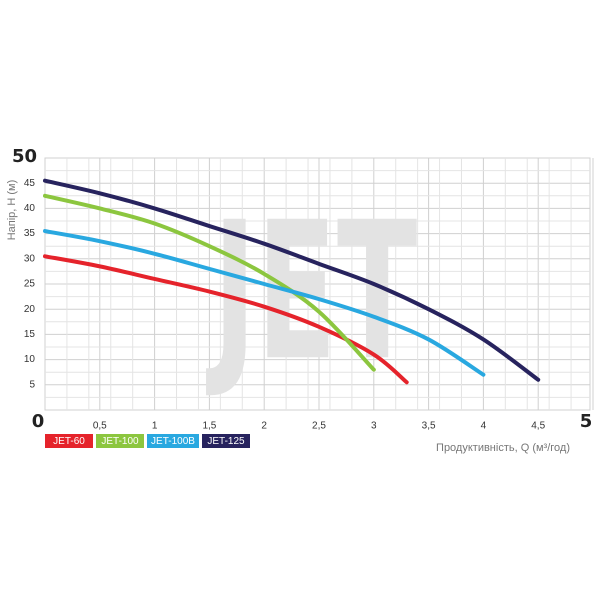 Image resolution: width=600 pixels, height=600 pixels. I want to click on x-tick-label: 1, so click(155, 426).